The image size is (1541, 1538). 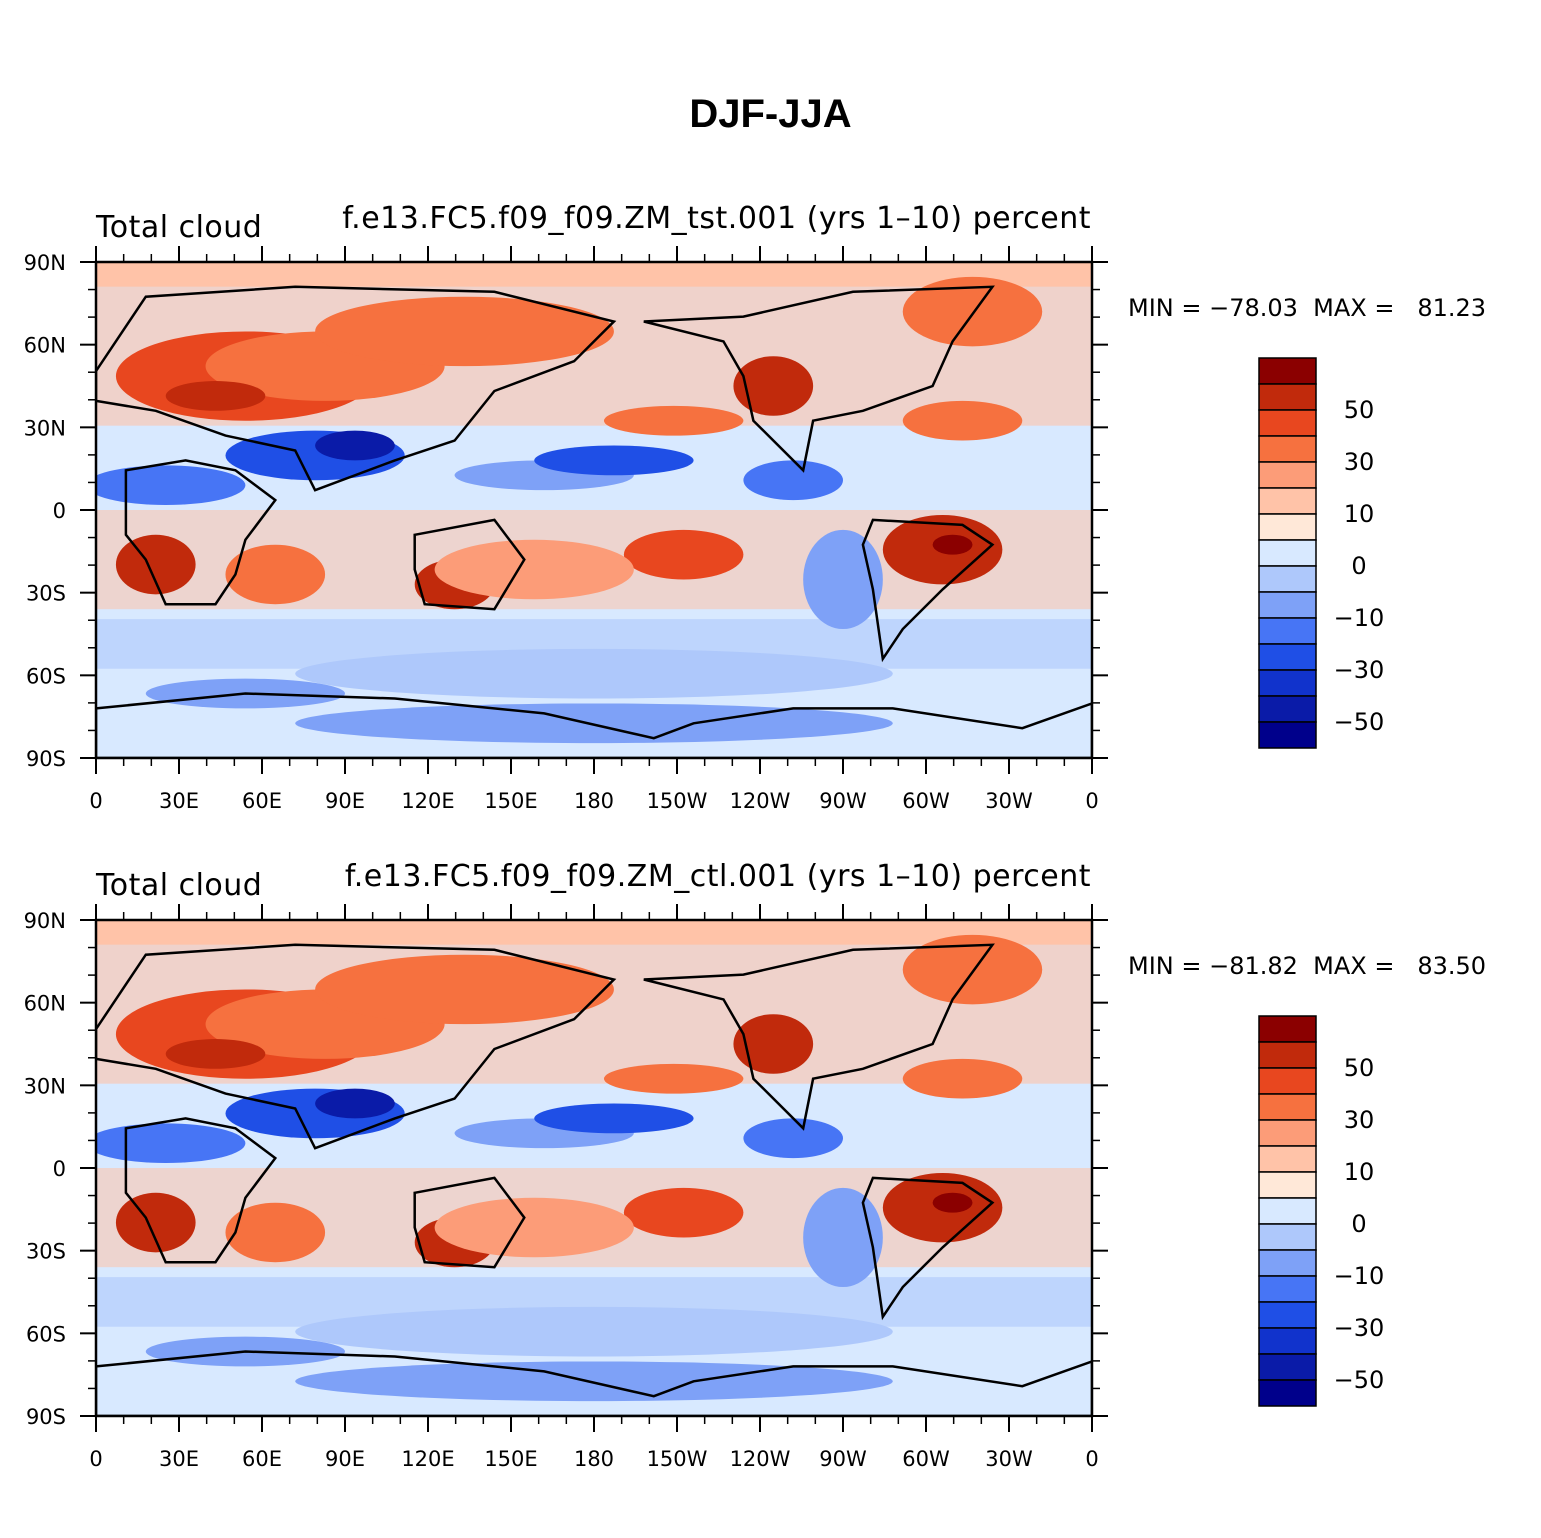 What do you see at coordinates (677, 801) in the screenshot?
I see `x-tick-label: 150W` at bounding box center [677, 801].